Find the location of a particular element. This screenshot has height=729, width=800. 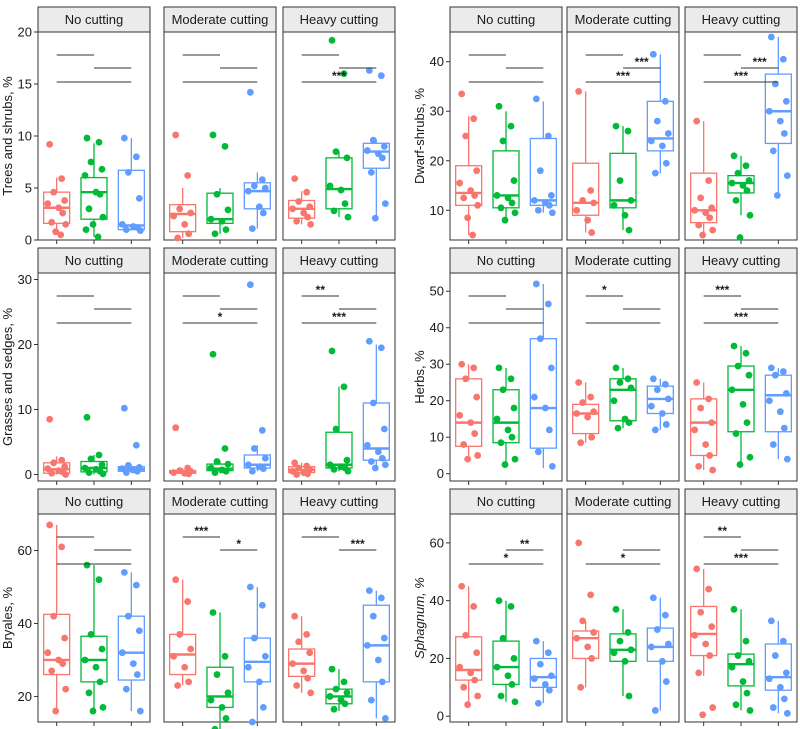

significance-label: *** is located at coordinates (623, 76).